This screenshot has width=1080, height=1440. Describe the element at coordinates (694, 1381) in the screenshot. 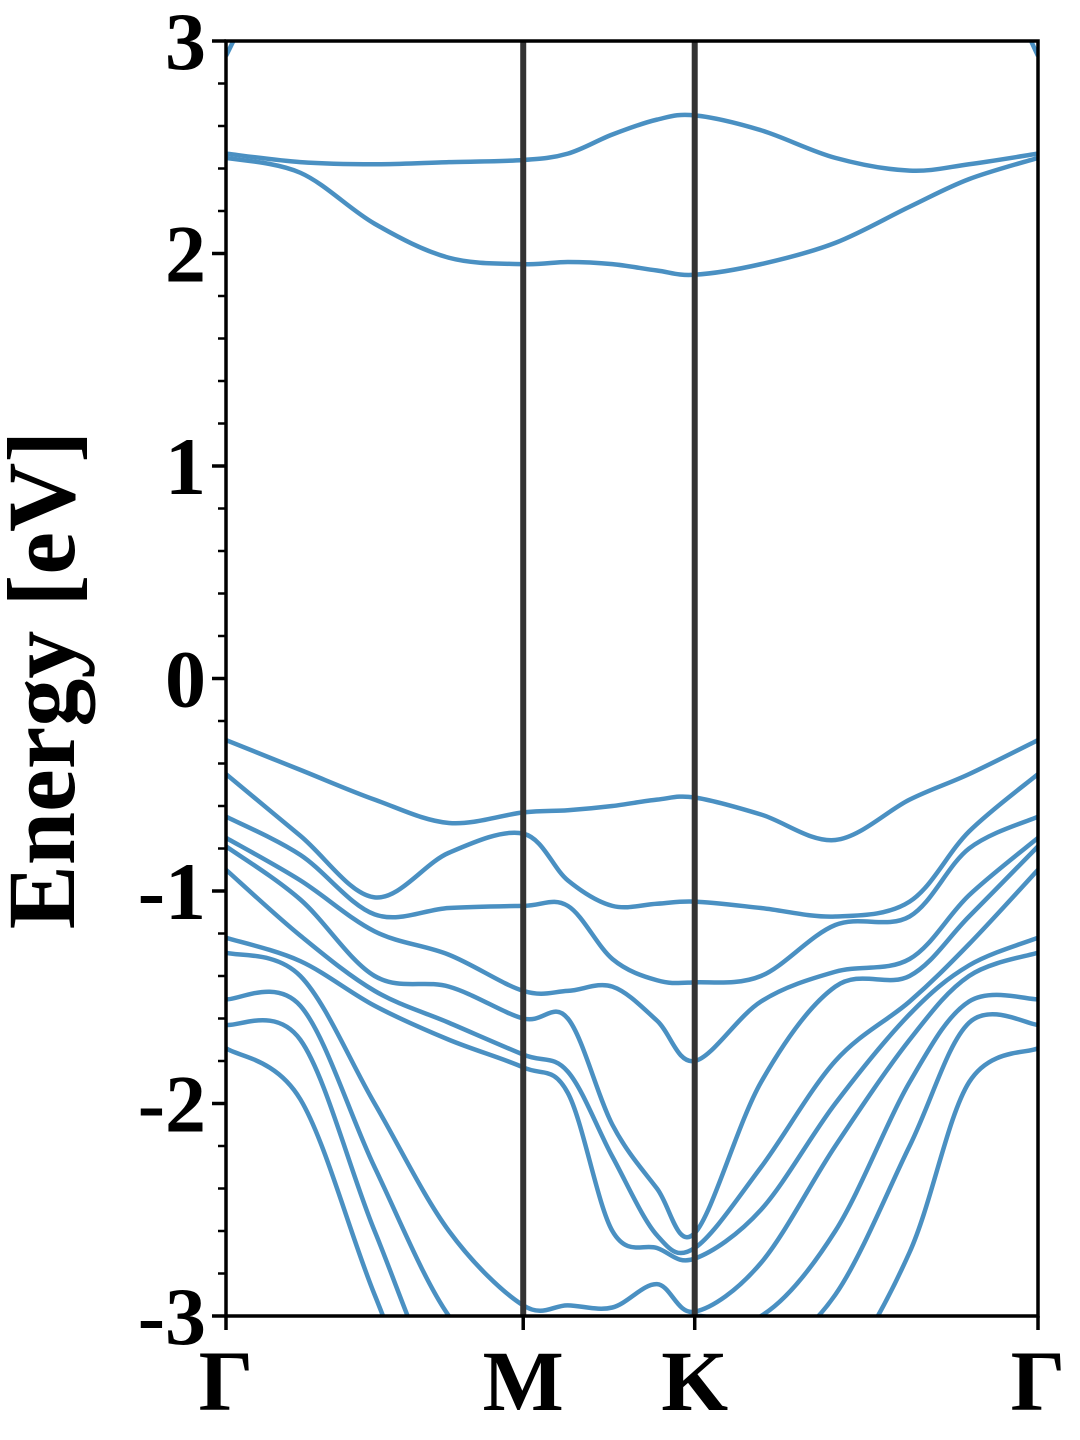

I see `x-tick-label: K` at that location.